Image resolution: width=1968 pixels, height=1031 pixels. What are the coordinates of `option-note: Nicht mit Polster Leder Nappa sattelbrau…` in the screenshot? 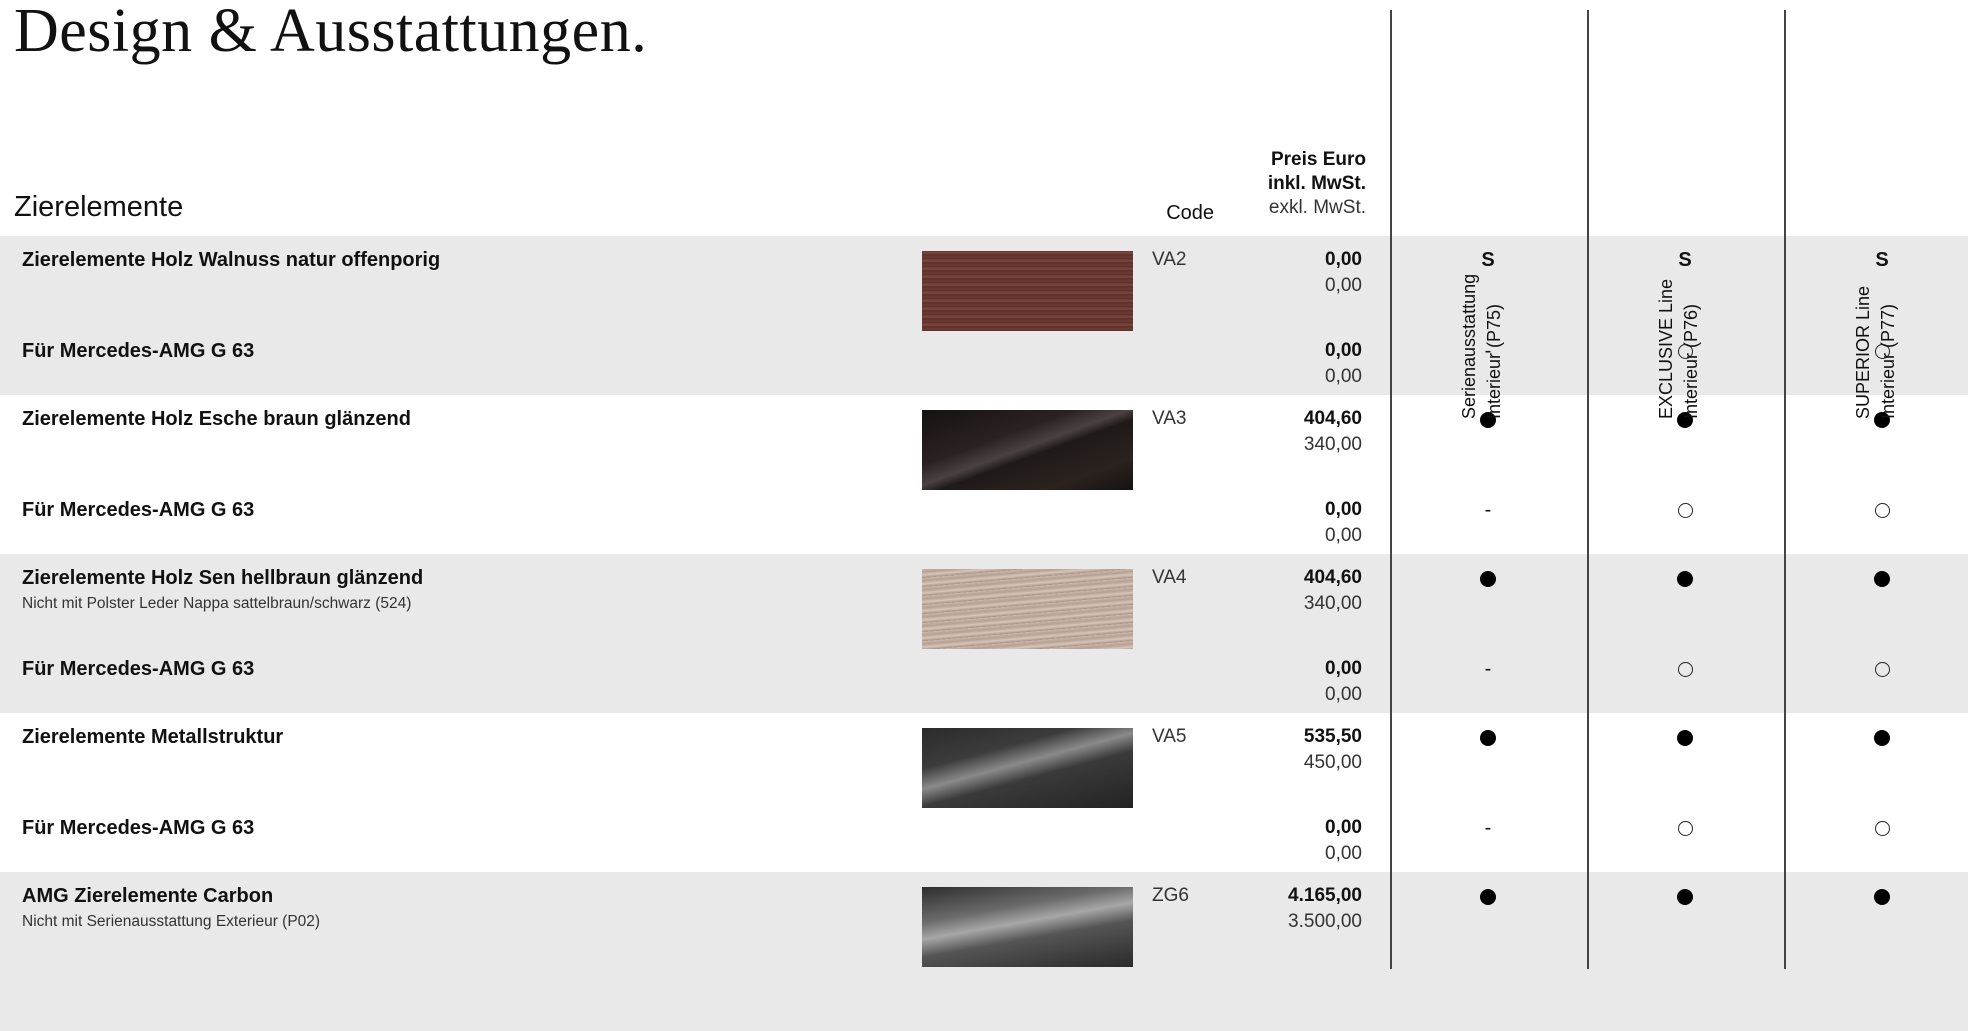 It's located at (217, 603).